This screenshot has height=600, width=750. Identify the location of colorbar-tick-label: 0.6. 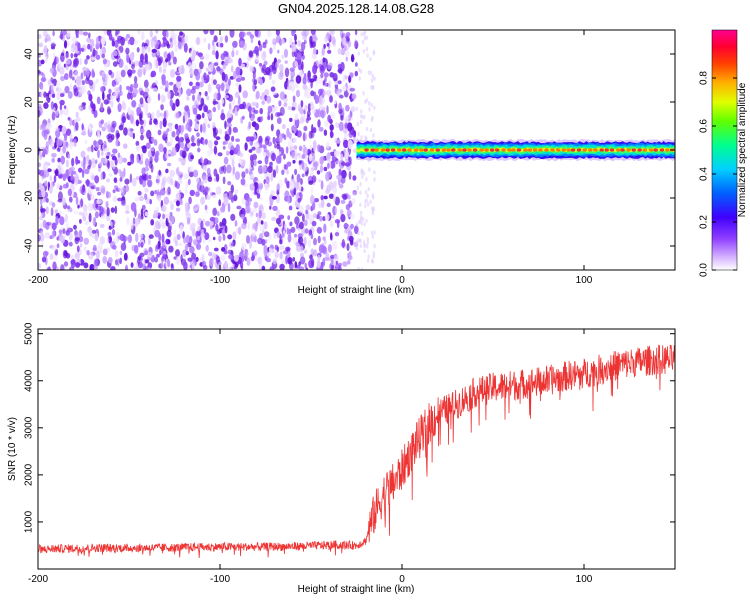
(704, 126).